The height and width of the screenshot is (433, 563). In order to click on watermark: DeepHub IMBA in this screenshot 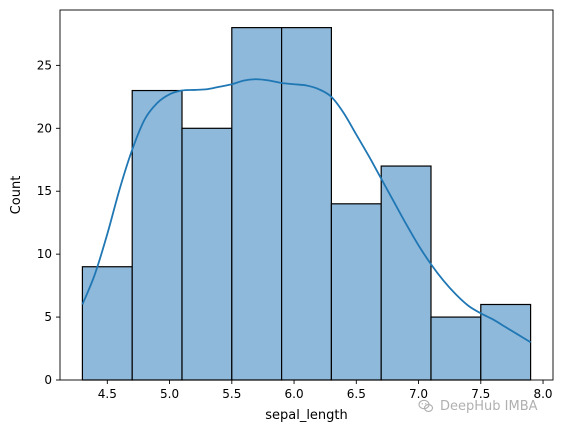, I will do `click(478, 406)`.